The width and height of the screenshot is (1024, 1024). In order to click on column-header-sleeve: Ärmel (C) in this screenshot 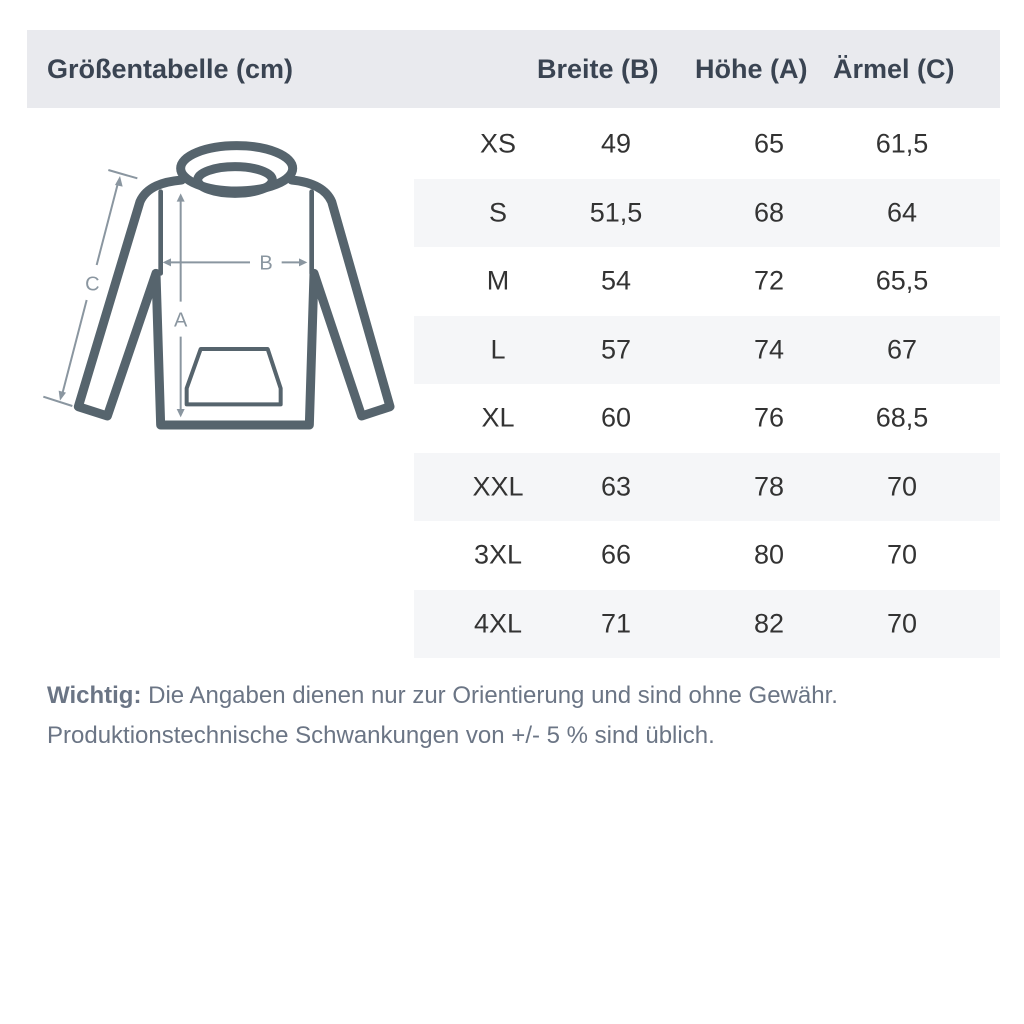, I will do `click(894, 69)`.